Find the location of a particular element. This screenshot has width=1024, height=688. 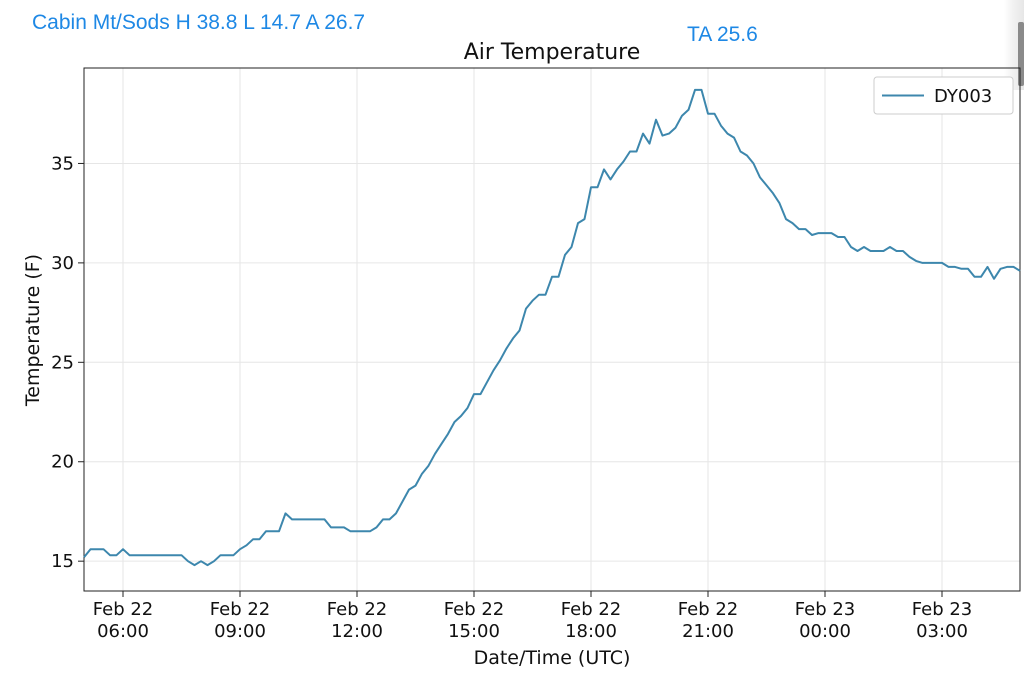

x-tick-label-time: 00:00 is located at coordinates (825, 631).